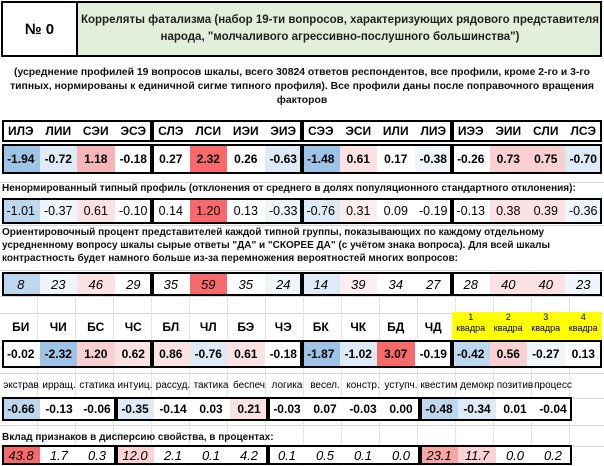  I want to click on raw-cell: -1.01, so click(21, 211).